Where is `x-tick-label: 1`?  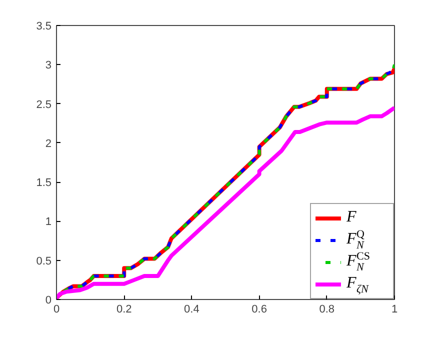 x-tick-label: 1 is located at coordinates (394, 310).